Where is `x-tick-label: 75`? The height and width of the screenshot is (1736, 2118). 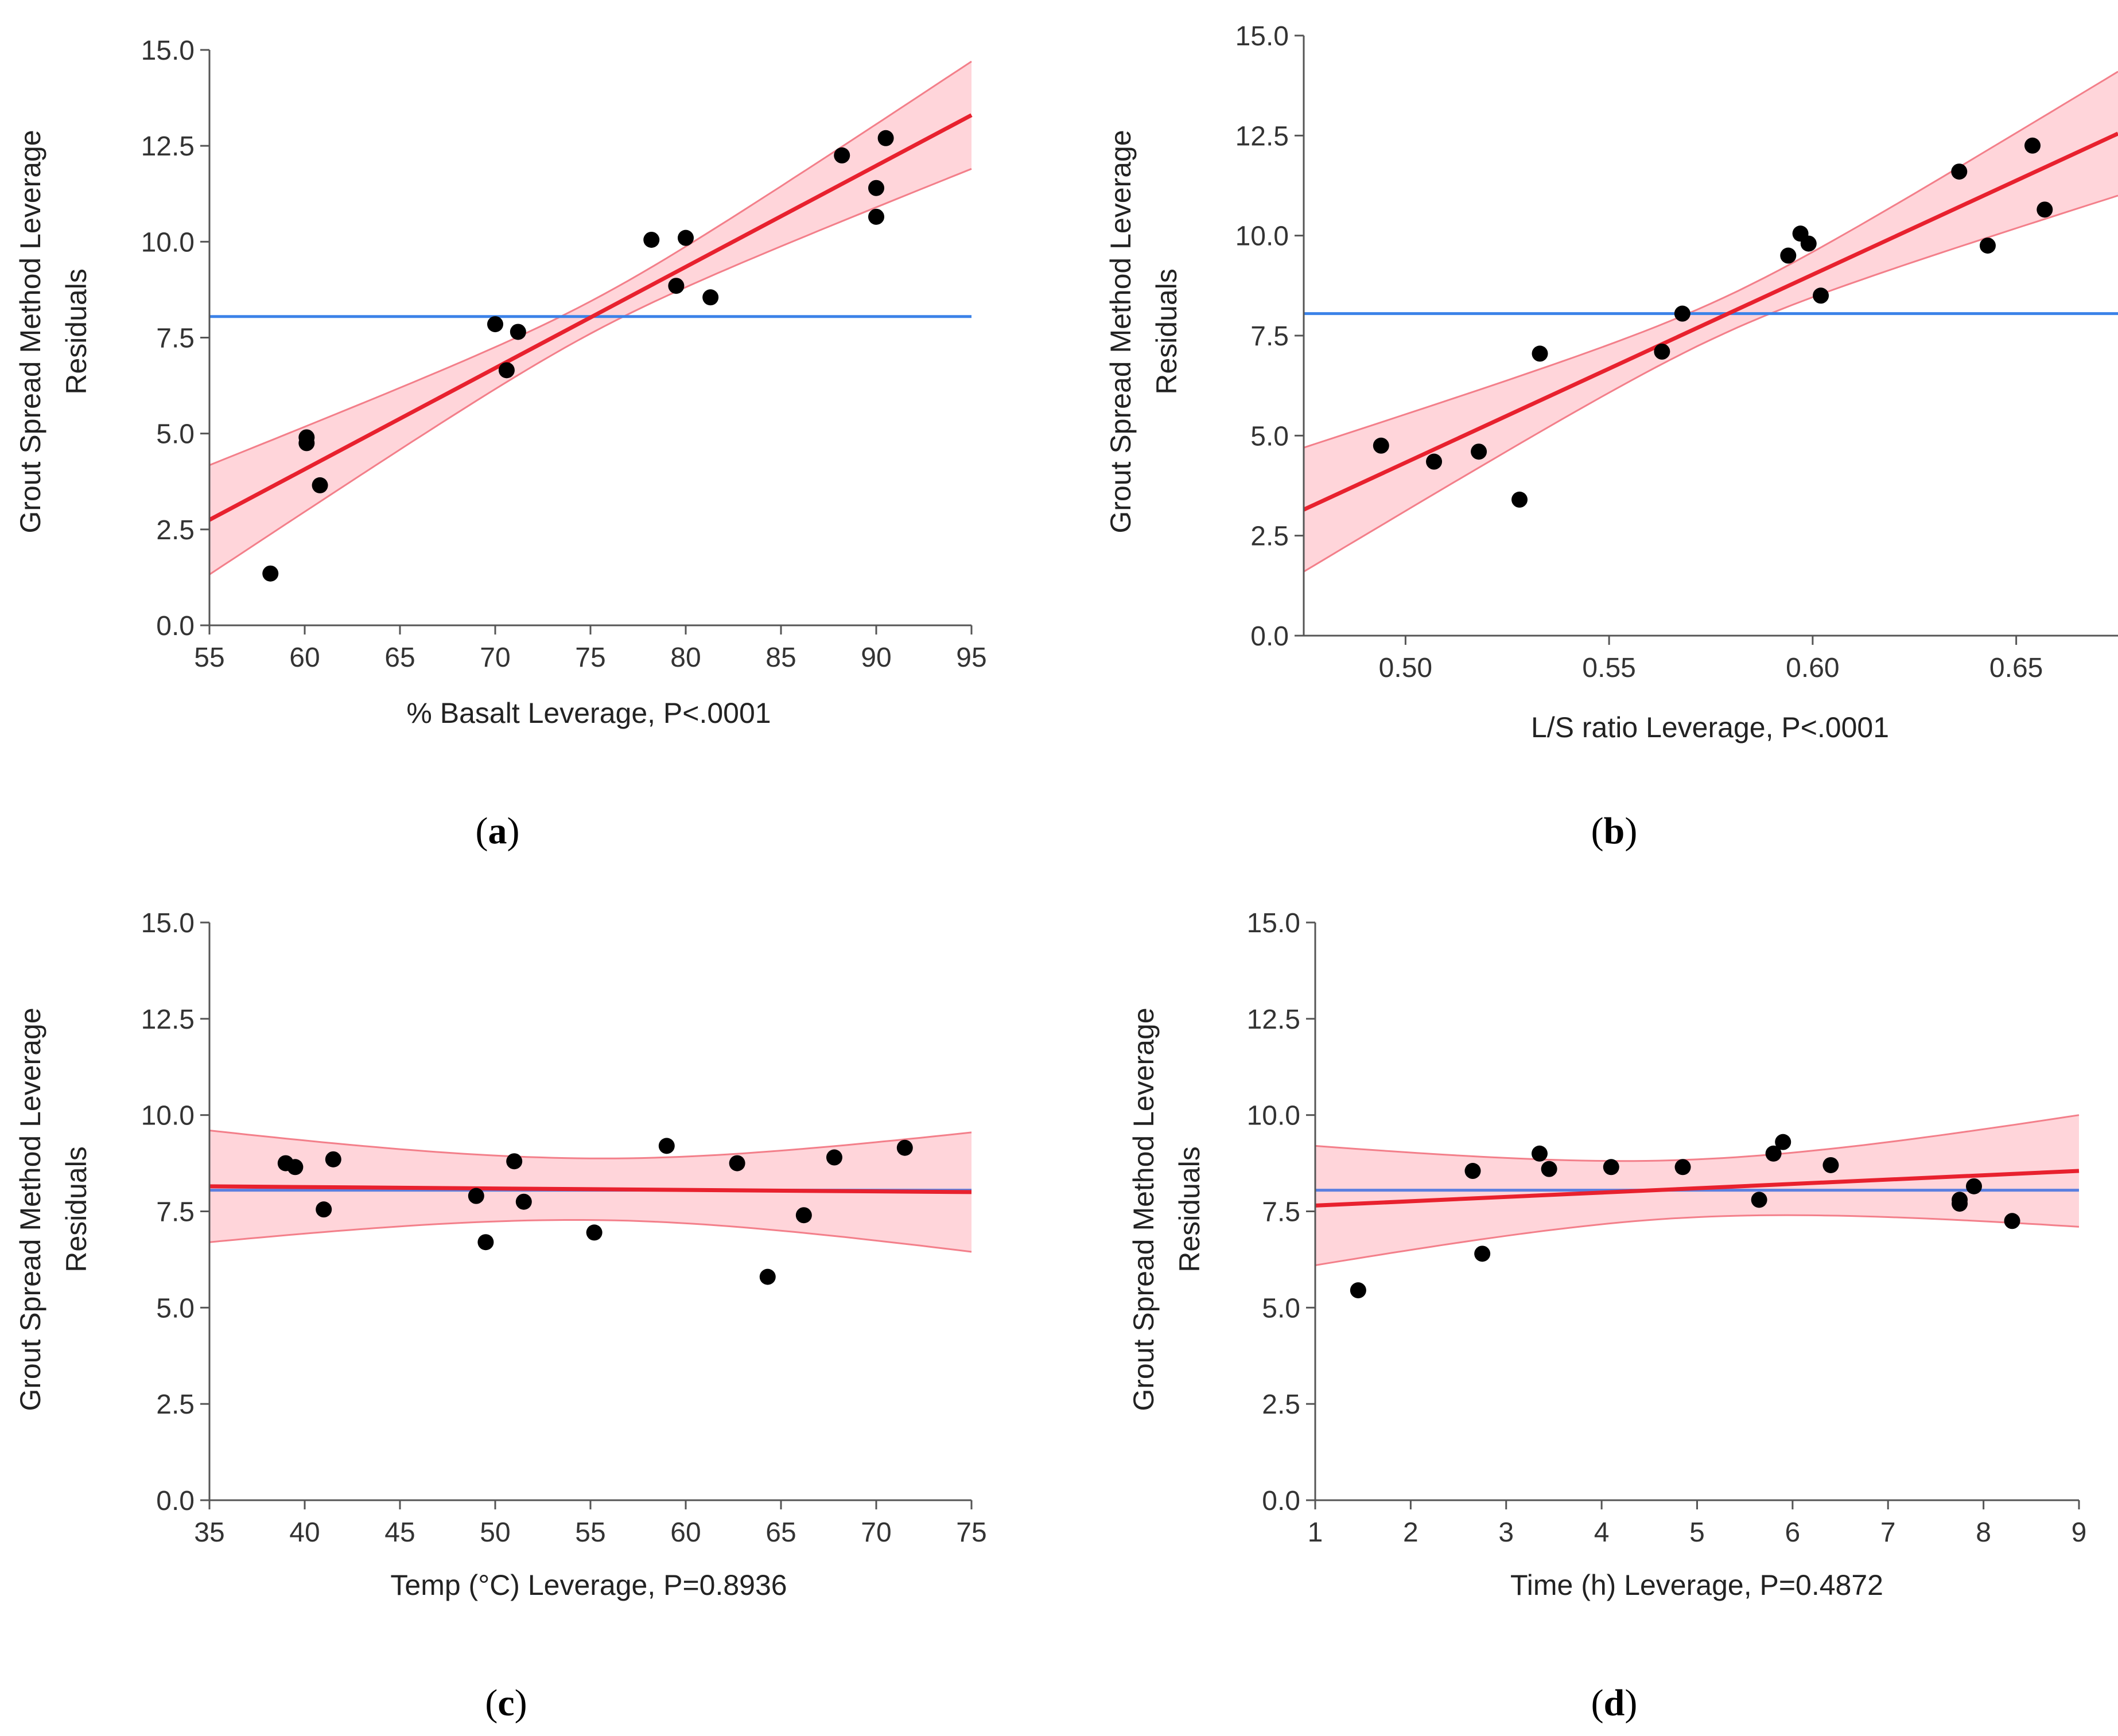 x-tick-label: 75 is located at coordinates (971, 1533).